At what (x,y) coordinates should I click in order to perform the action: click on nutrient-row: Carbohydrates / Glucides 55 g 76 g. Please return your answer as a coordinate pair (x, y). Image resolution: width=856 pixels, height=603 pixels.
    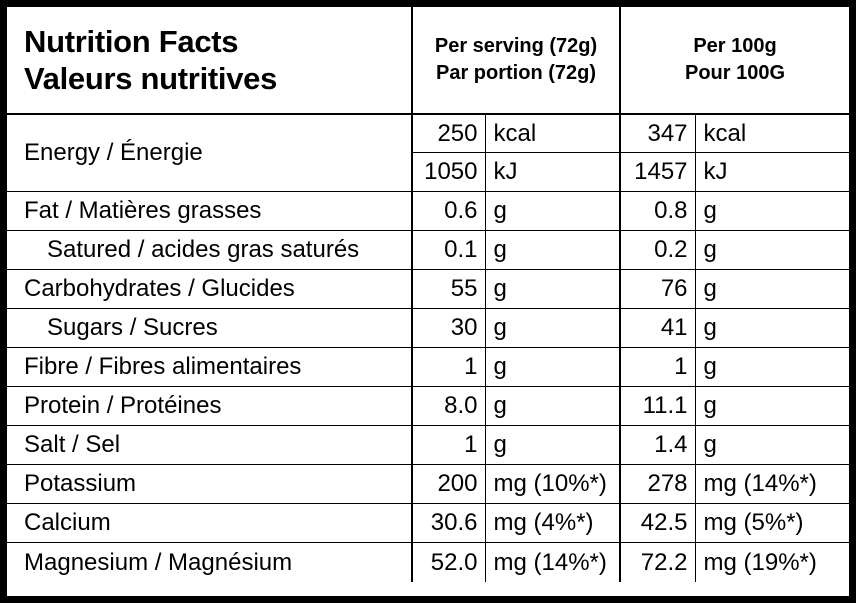
    Looking at the image, I should click on (428, 289).